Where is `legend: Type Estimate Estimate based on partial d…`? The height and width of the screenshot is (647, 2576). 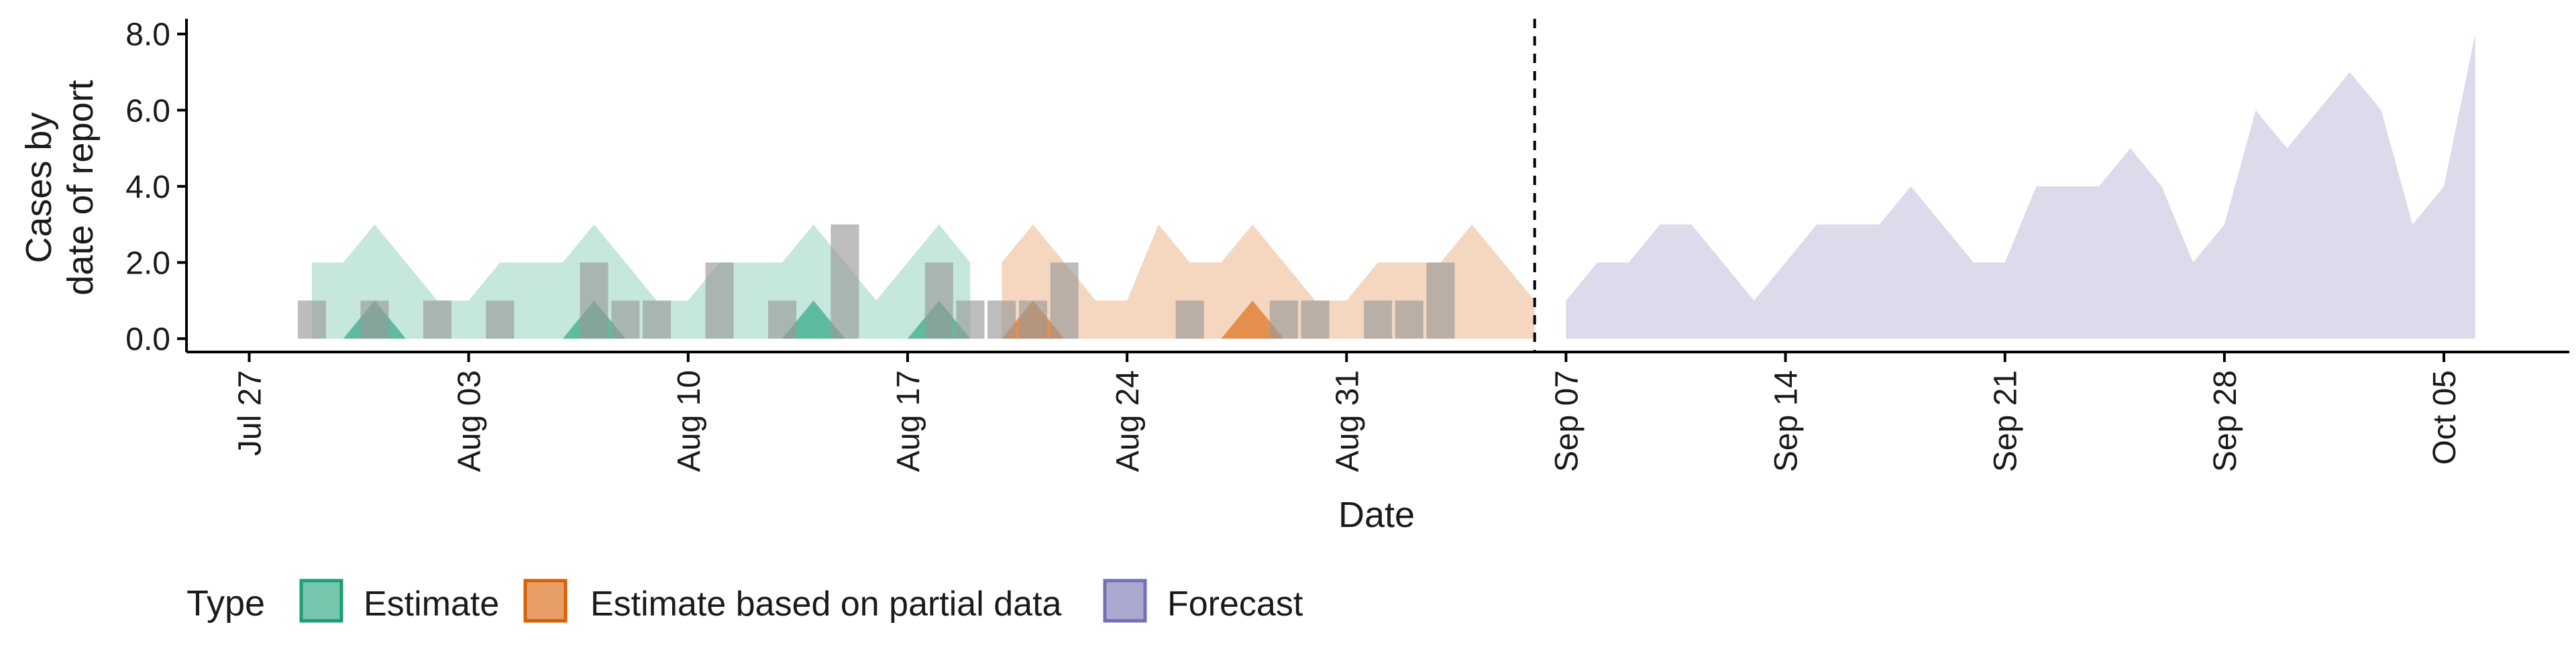
legend: Type Estimate Estimate based on partial d… is located at coordinates (744, 602).